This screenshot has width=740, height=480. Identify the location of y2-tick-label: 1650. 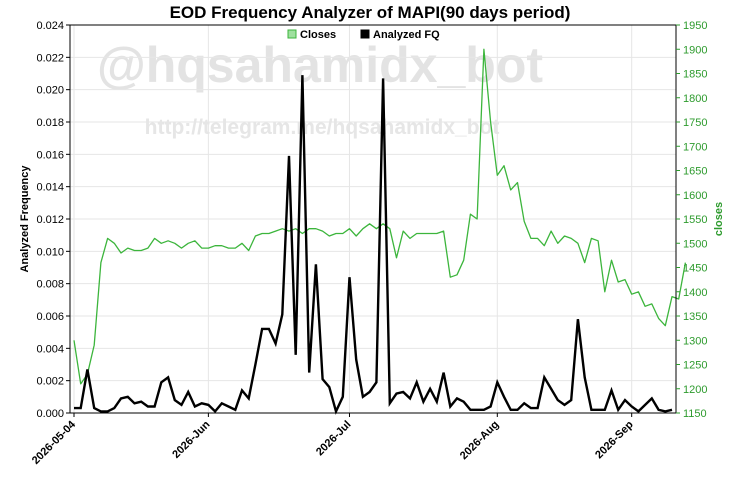
(695, 172).